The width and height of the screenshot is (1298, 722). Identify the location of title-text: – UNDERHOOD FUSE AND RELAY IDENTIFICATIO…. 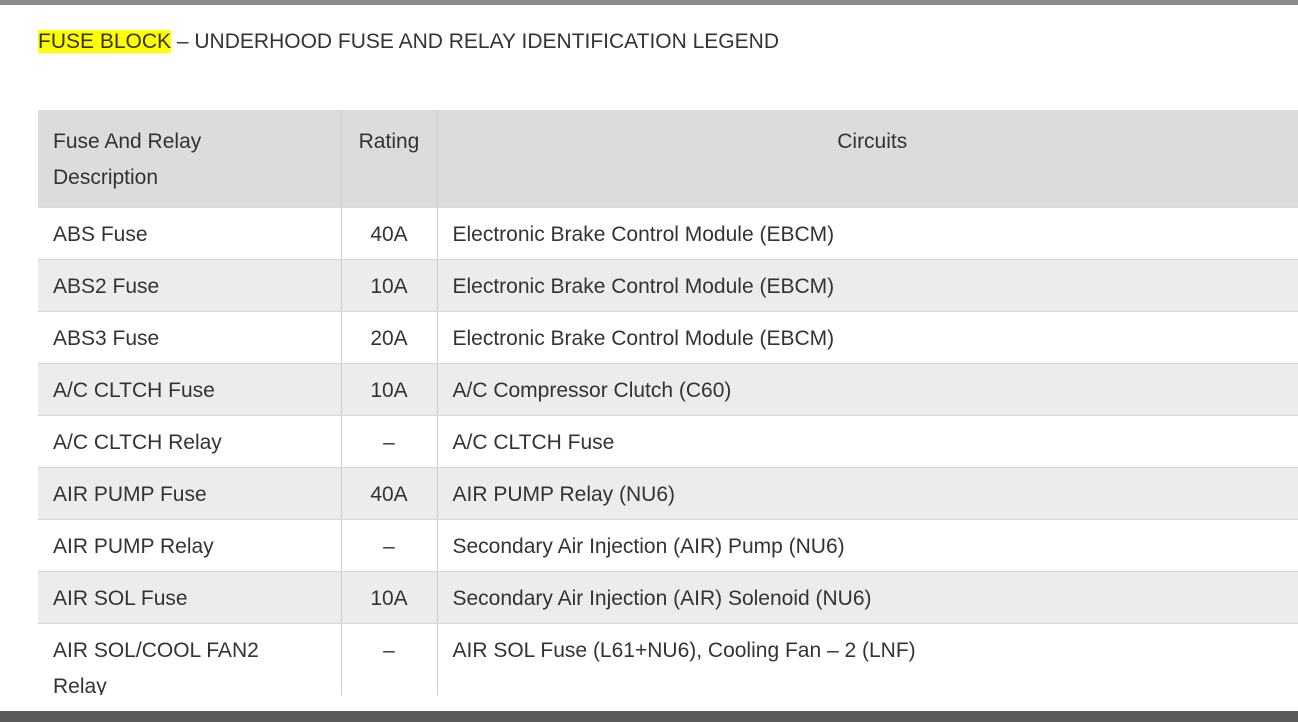
(475, 41).